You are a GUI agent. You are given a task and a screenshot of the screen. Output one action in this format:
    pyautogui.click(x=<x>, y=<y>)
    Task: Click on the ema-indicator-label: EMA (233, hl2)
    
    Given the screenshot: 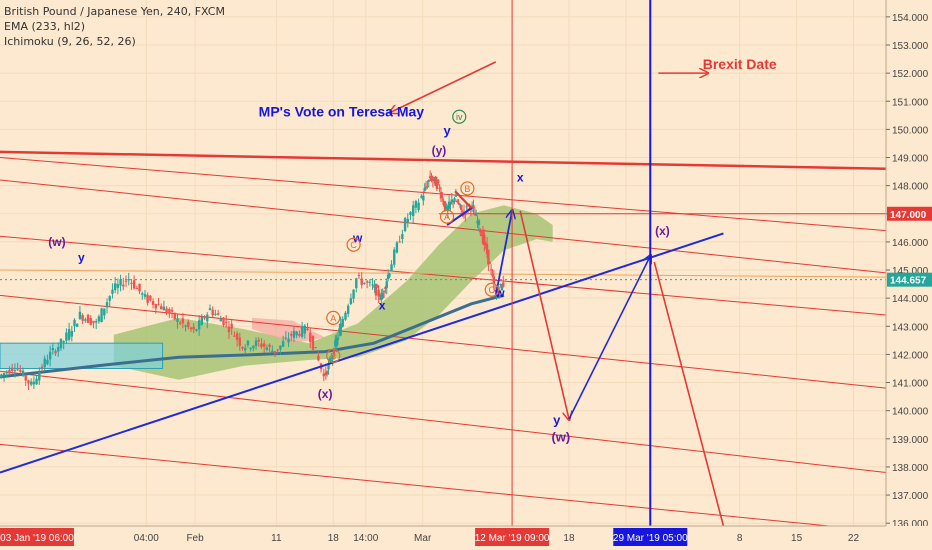 What is the action you would take?
    pyautogui.click(x=45, y=26)
    